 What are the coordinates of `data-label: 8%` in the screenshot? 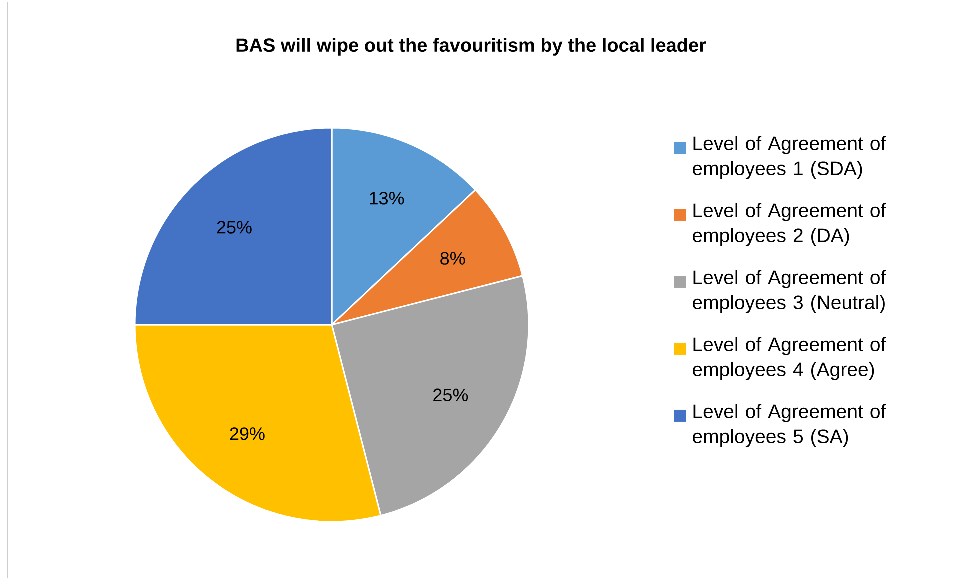 It's located at (453, 258).